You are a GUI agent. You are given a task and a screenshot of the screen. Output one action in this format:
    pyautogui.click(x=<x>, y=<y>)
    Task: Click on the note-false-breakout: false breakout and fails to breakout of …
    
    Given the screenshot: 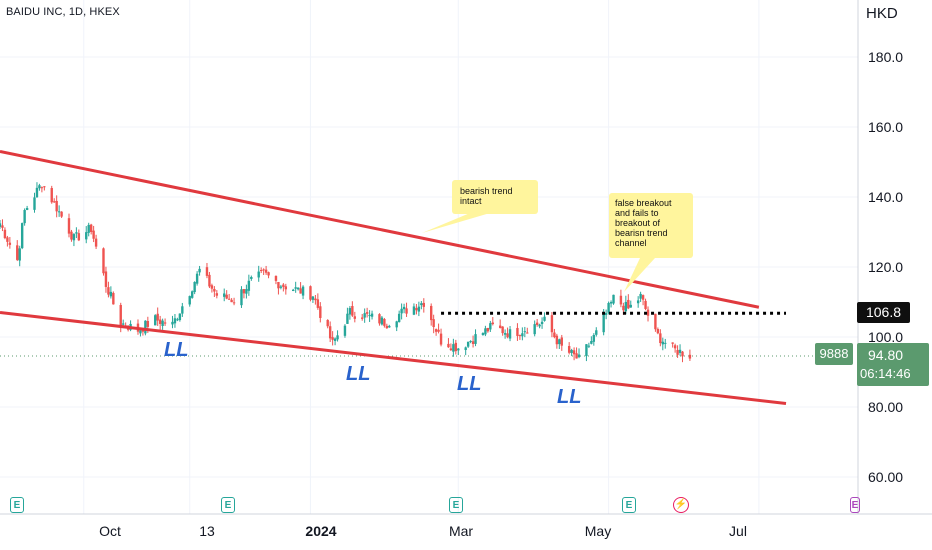 What is the action you would take?
    pyautogui.click(x=651, y=225)
    